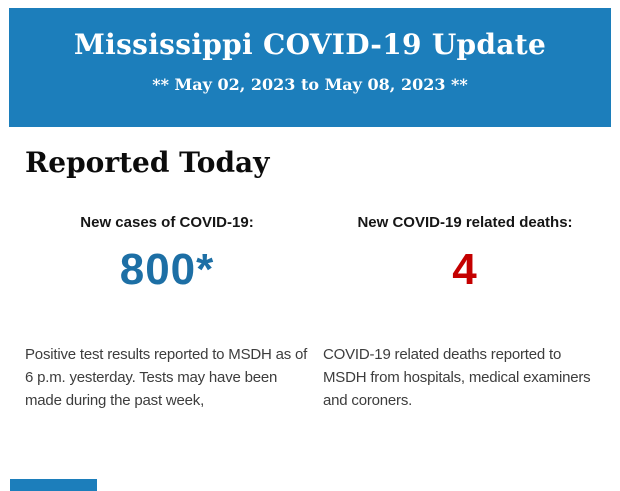 The image size is (620, 491). What do you see at coordinates (147, 162) in the screenshot?
I see `section-heading: Reported Today` at bounding box center [147, 162].